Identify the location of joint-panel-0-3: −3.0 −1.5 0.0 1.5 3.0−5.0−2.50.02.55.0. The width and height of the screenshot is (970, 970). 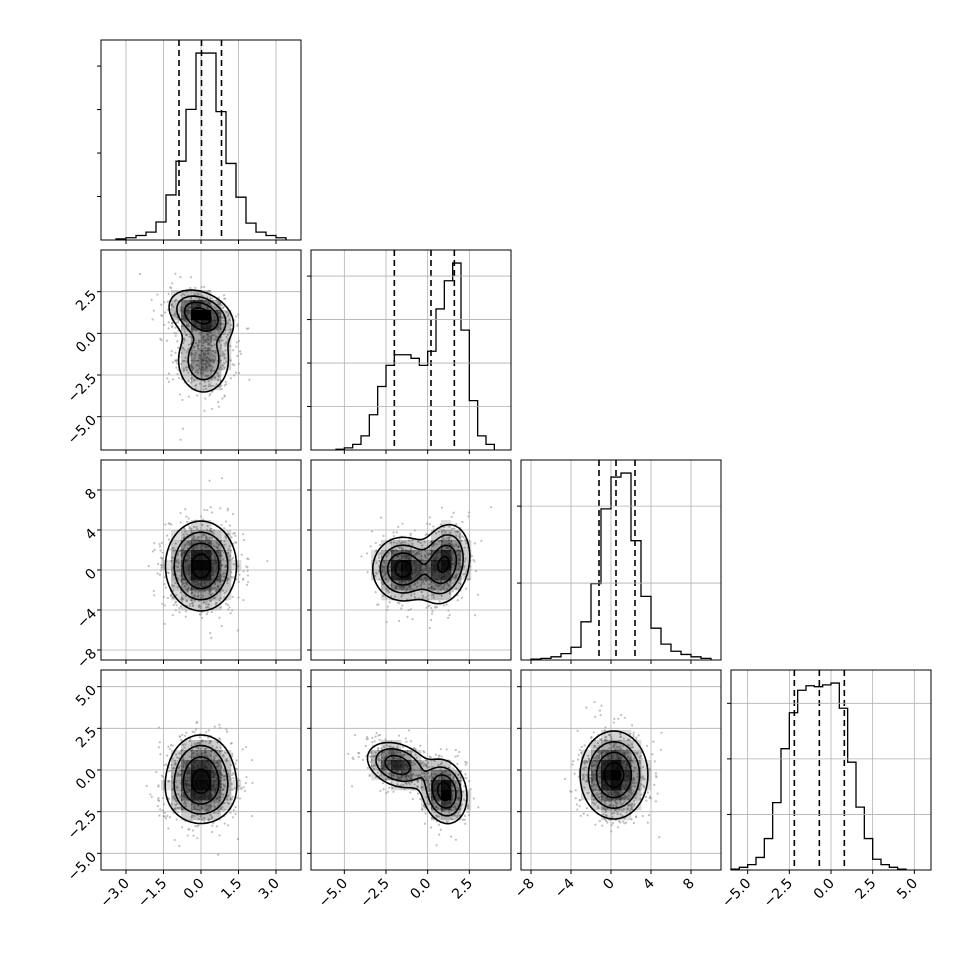
(183, 790).